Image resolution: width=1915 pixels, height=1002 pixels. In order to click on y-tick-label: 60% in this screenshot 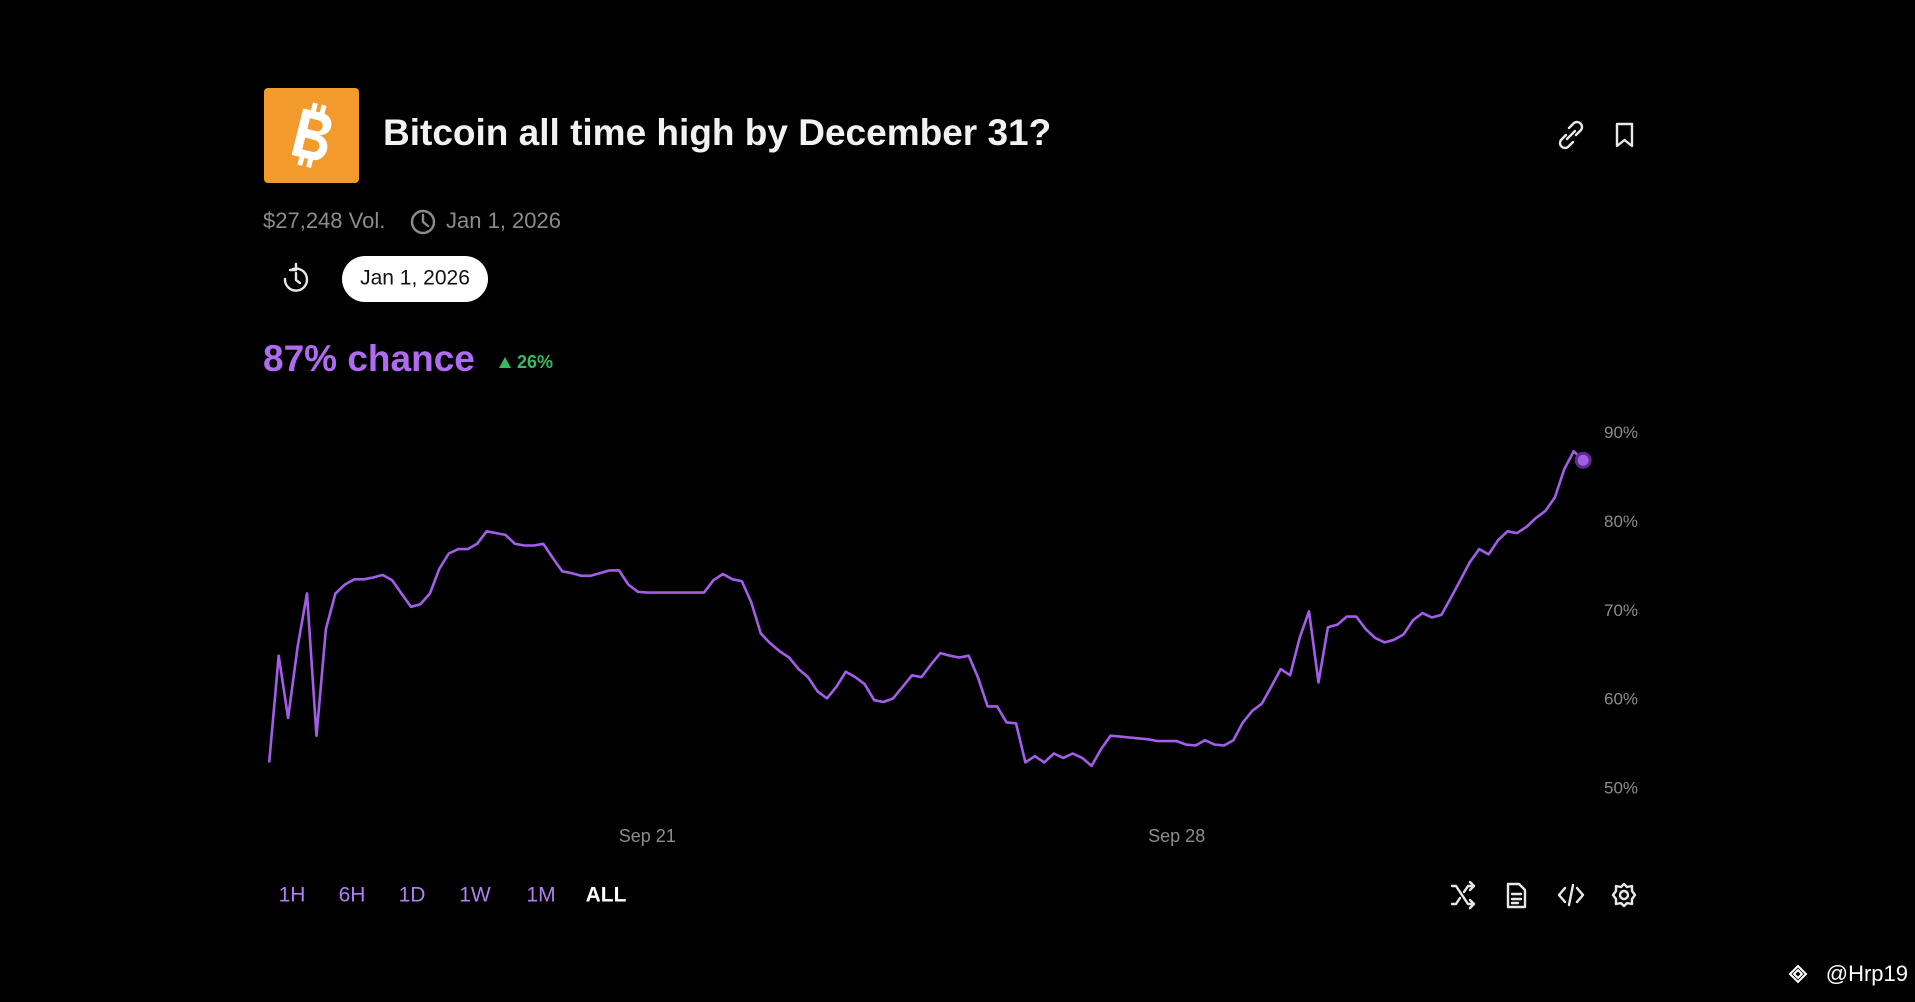, I will do `click(1621, 699)`.